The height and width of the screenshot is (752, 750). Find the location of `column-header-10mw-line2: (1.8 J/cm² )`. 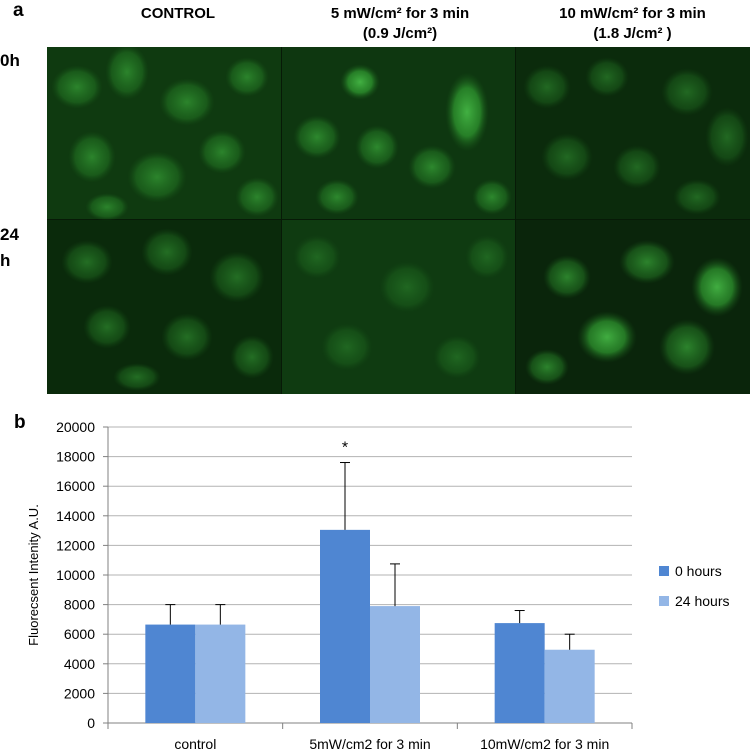

column-header-10mw-line2: (1.8 J/cm² ) is located at coordinates (632, 33).